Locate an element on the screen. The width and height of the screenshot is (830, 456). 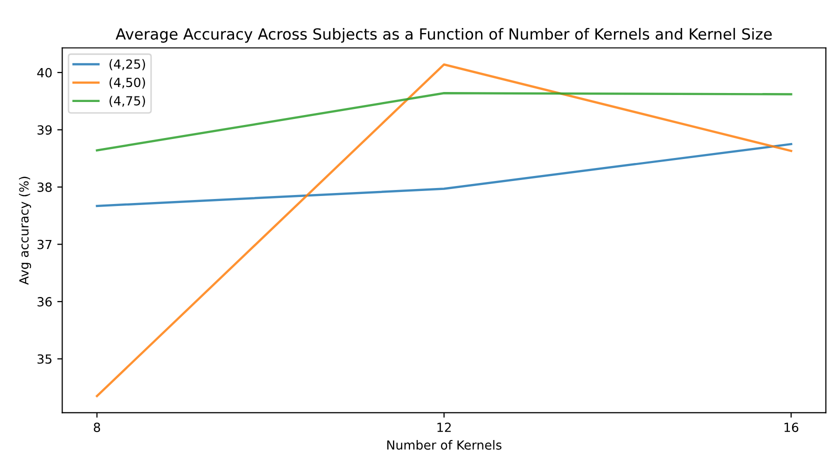
x-tick-label: 8 is located at coordinates (97, 427).